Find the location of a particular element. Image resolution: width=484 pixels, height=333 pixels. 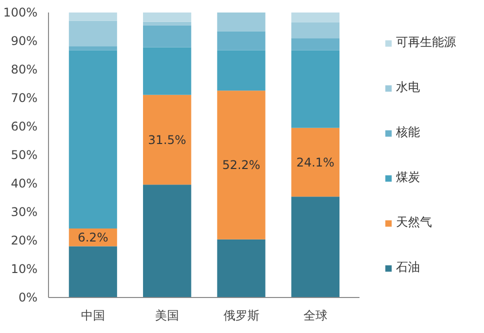

y-tick-label: 70% is located at coordinates (24, 98).